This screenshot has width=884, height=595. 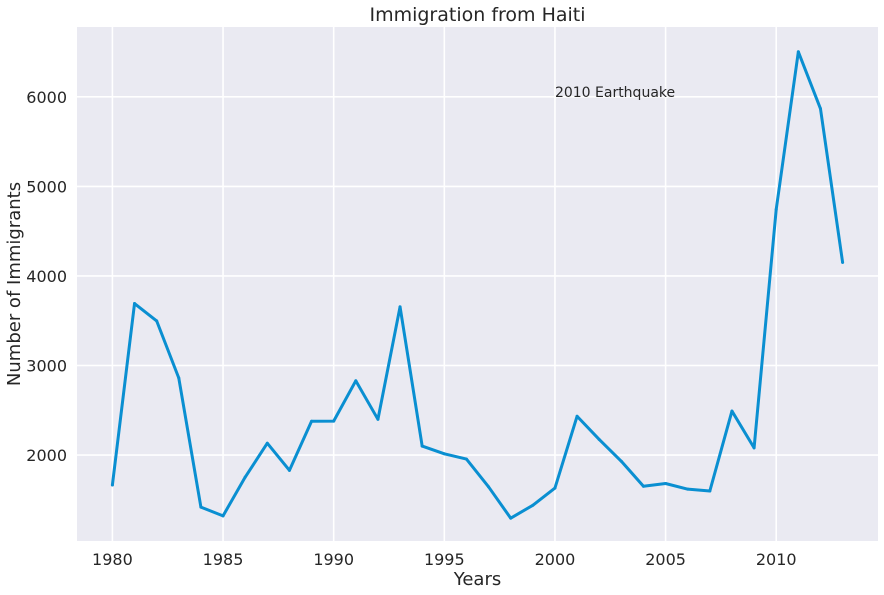 I want to click on y-axis-label: Number of Immigrants, so click(x=14, y=284).